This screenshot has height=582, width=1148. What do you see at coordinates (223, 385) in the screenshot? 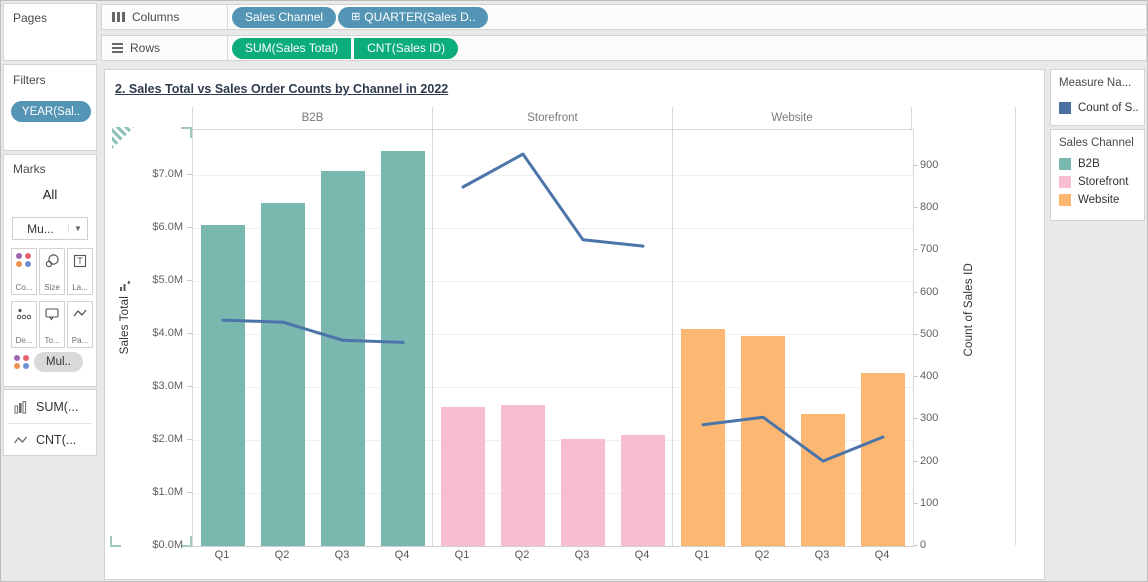
I see `bar-b2b-q1` at bounding box center [223, 385].